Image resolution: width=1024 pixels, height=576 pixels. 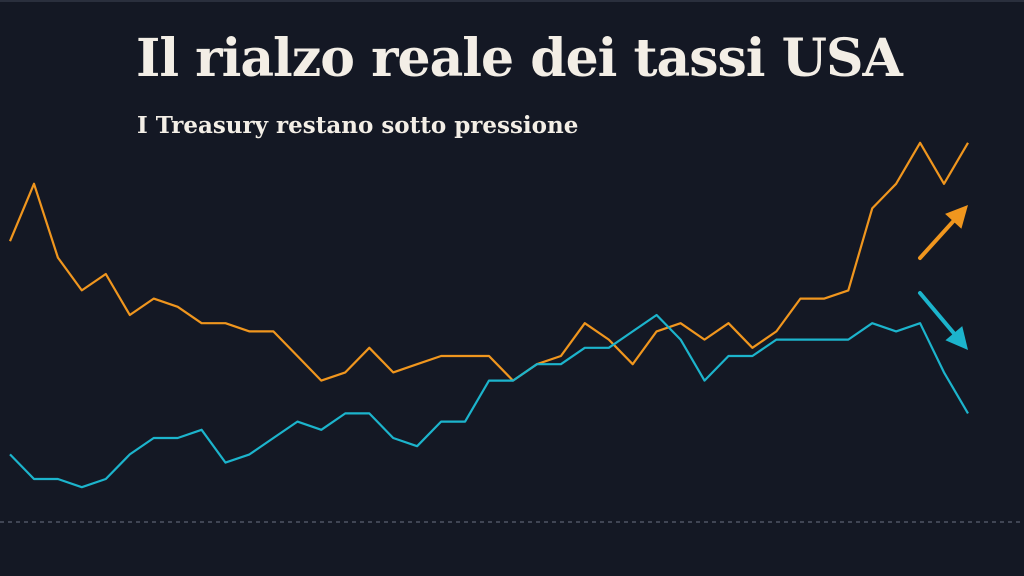 What do you see at coordinates (943, 320) in the screenshot?
I see `trend-down-arrow-icon` at bounding box center [943, 320].